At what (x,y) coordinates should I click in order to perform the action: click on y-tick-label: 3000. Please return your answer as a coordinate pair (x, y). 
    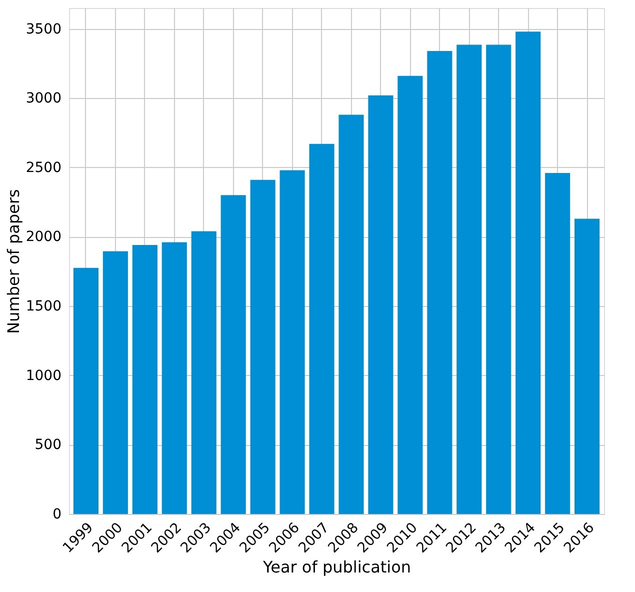
    Looking at the image, I should click on (44, 98).